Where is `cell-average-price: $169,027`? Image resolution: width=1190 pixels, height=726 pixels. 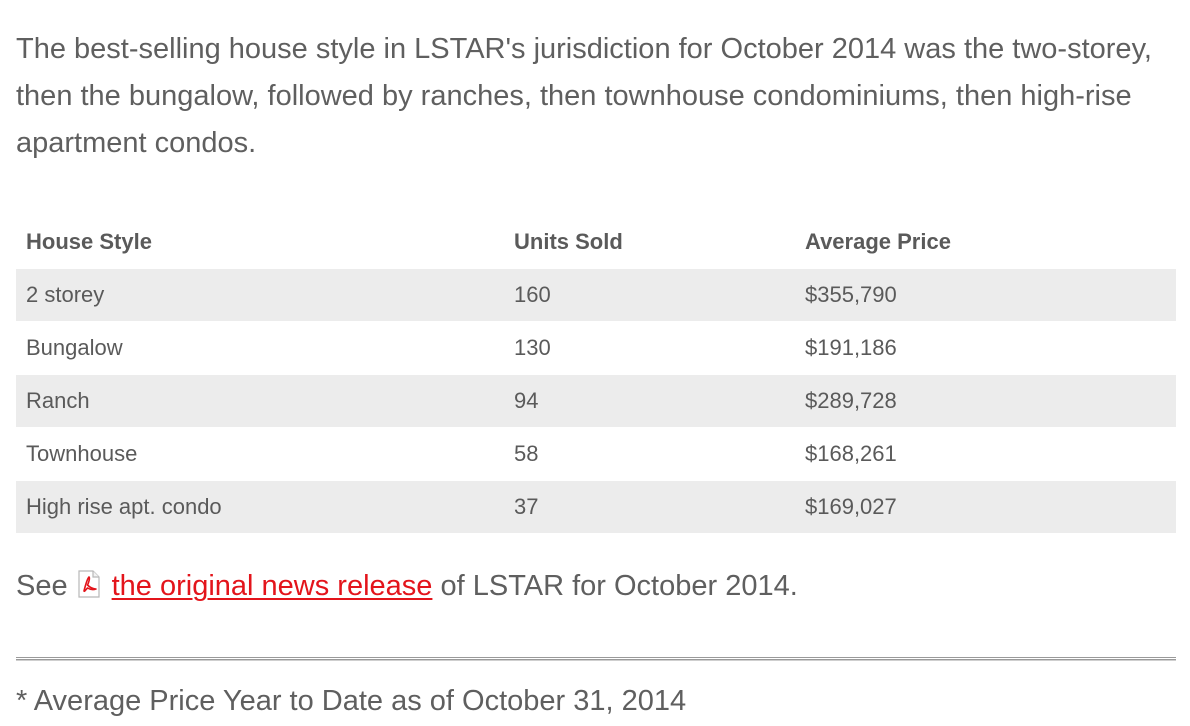
cell-average-price: $169,027 is located at coordinates (985, 506).